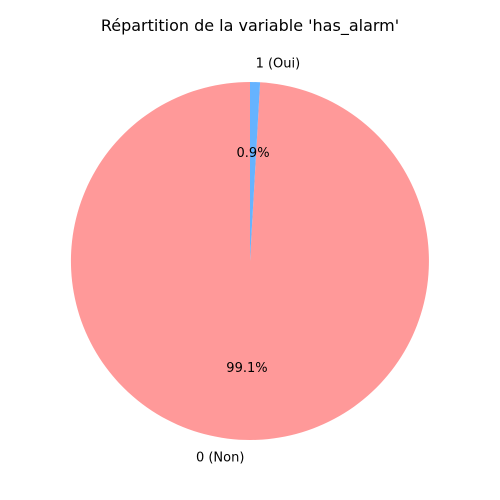  I want to click on slice-percent-0: 99.1%, so click(246, 368).